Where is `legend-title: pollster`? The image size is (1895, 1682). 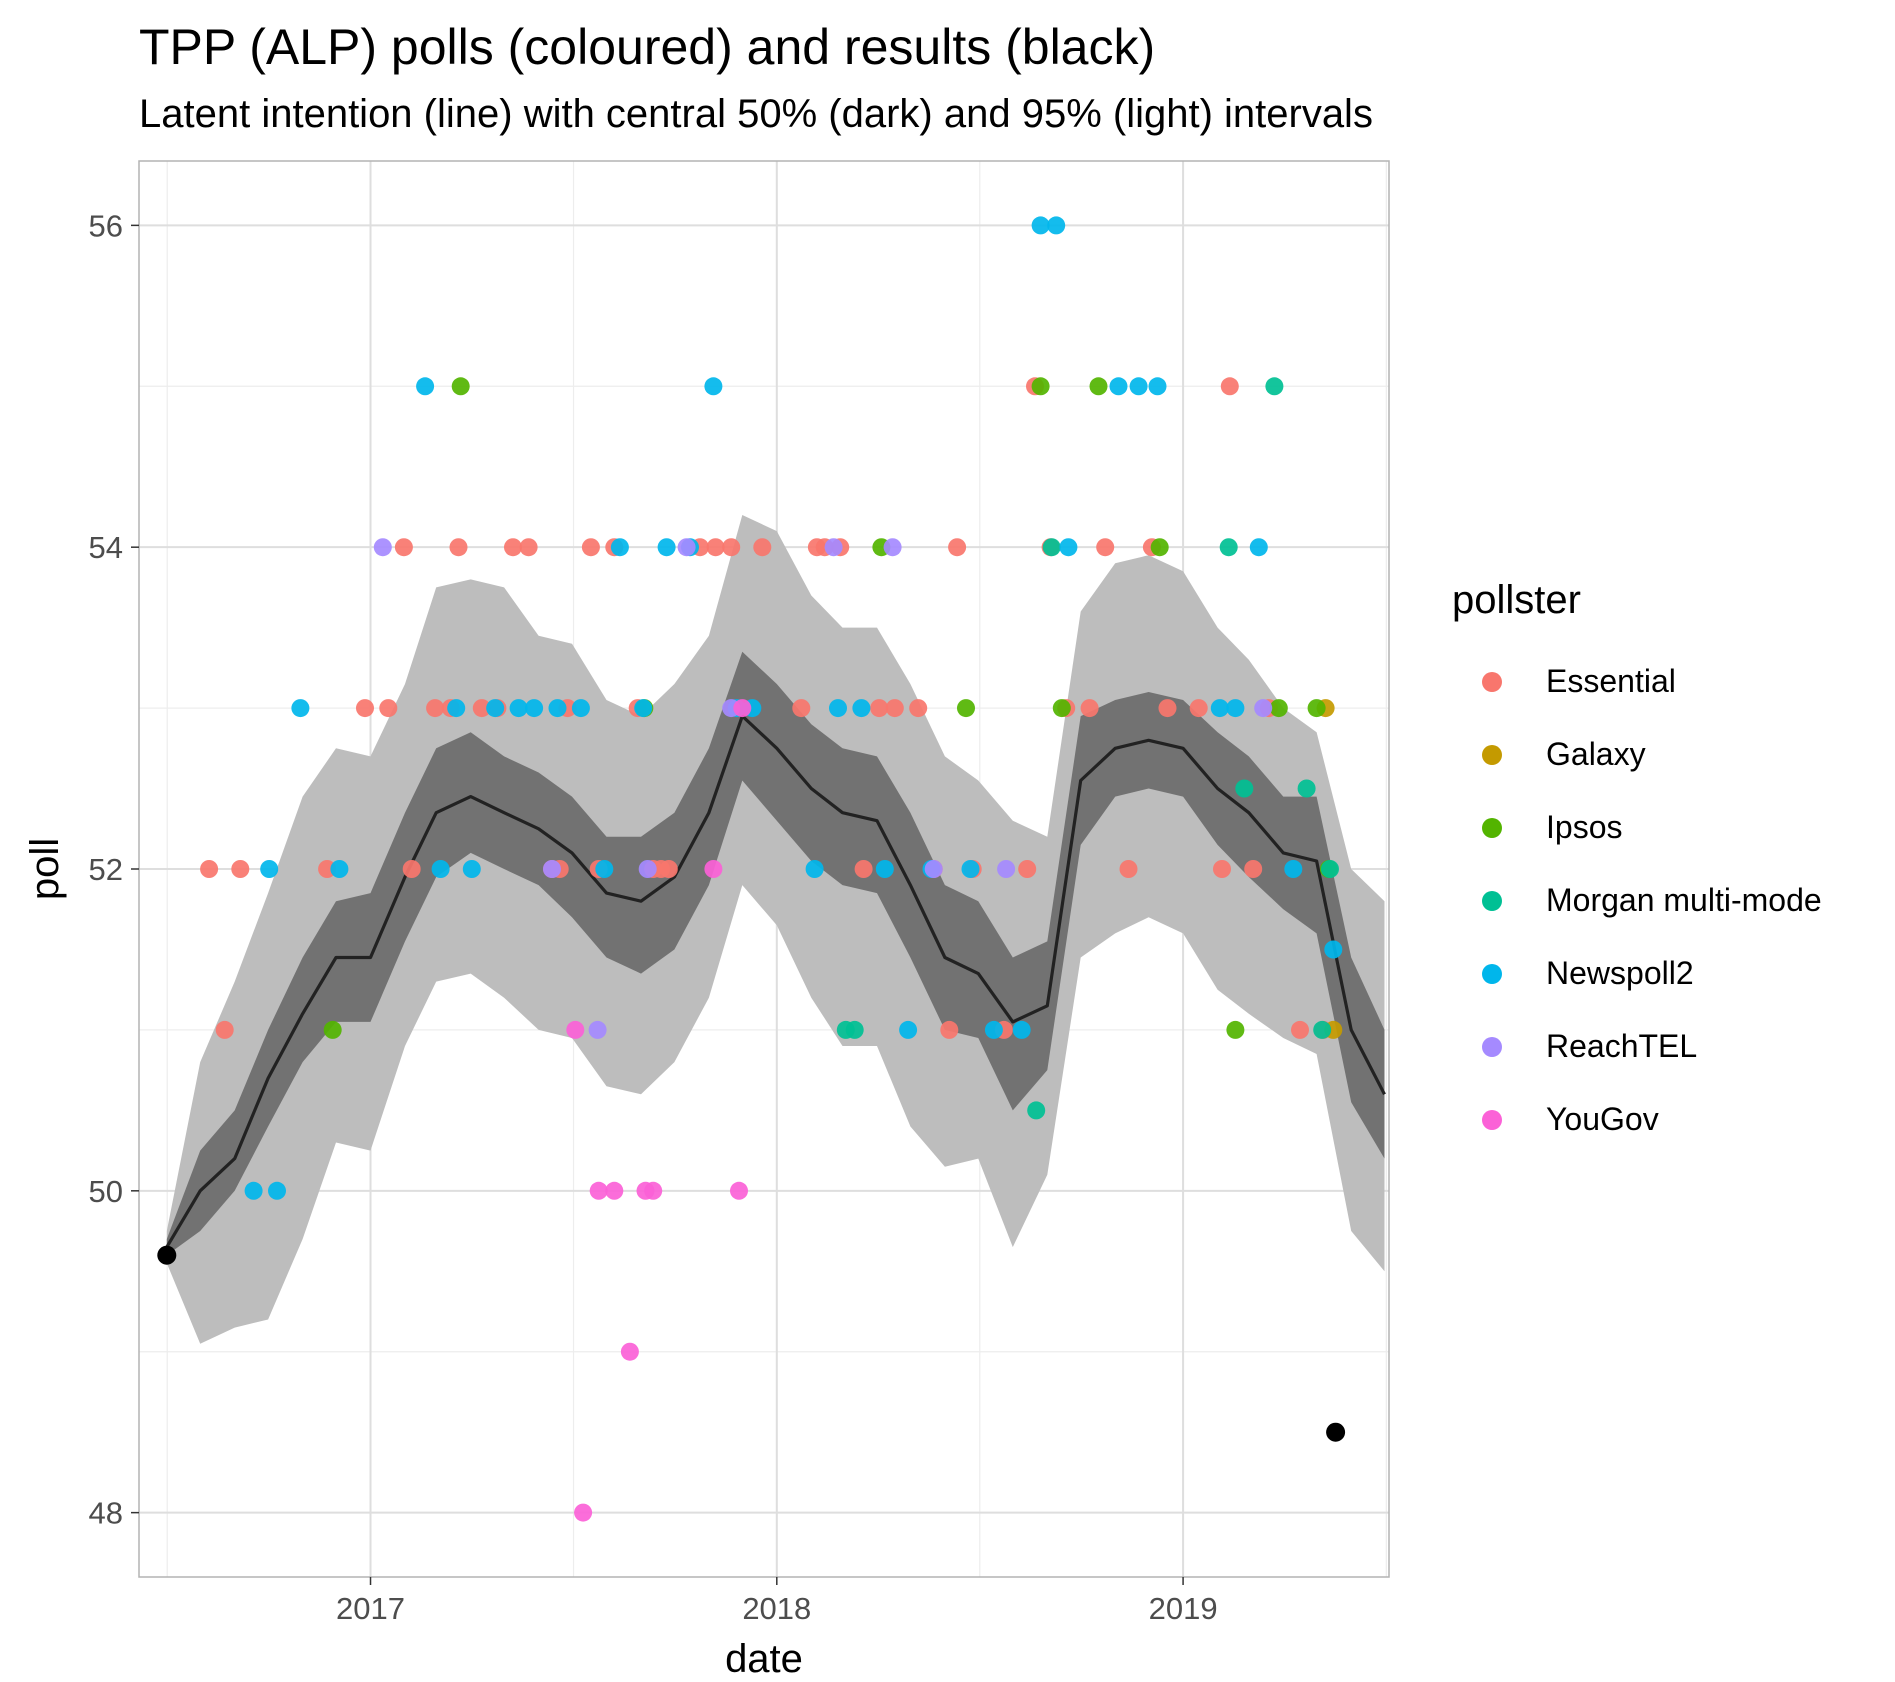
legend-title: pollster is located at coordinates (1516, 600).